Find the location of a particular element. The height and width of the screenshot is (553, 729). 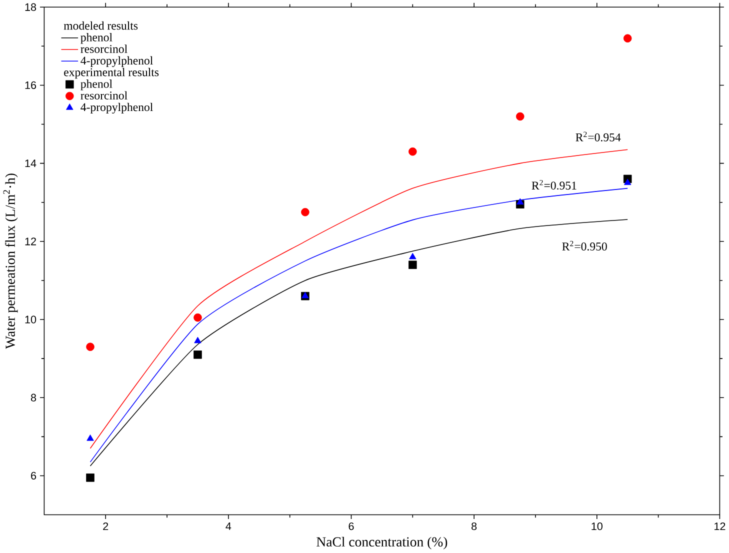

annotation: R$^{2}$=0.954 is located at coordinates (598, 137).